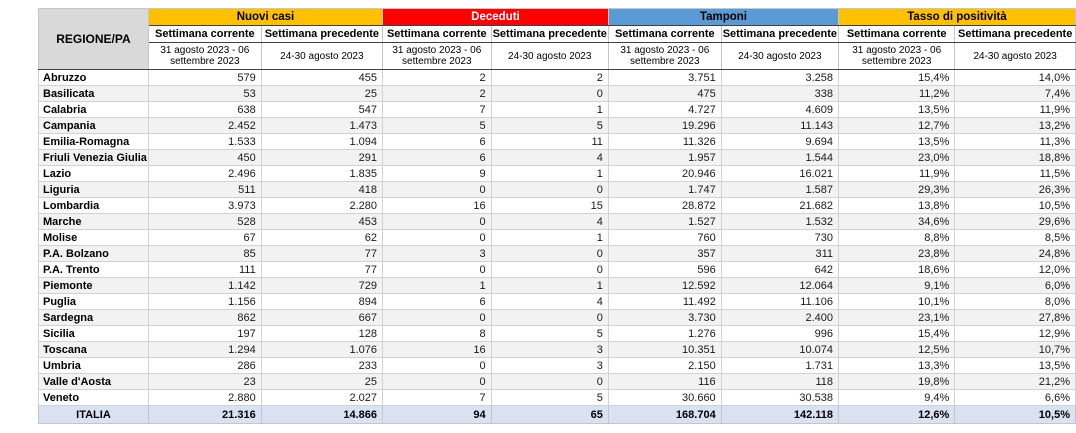 This screenshot has width=1076, height=433. I want to click on group-header-nuovi-casi: Nuovi casi, so click(265, 17).